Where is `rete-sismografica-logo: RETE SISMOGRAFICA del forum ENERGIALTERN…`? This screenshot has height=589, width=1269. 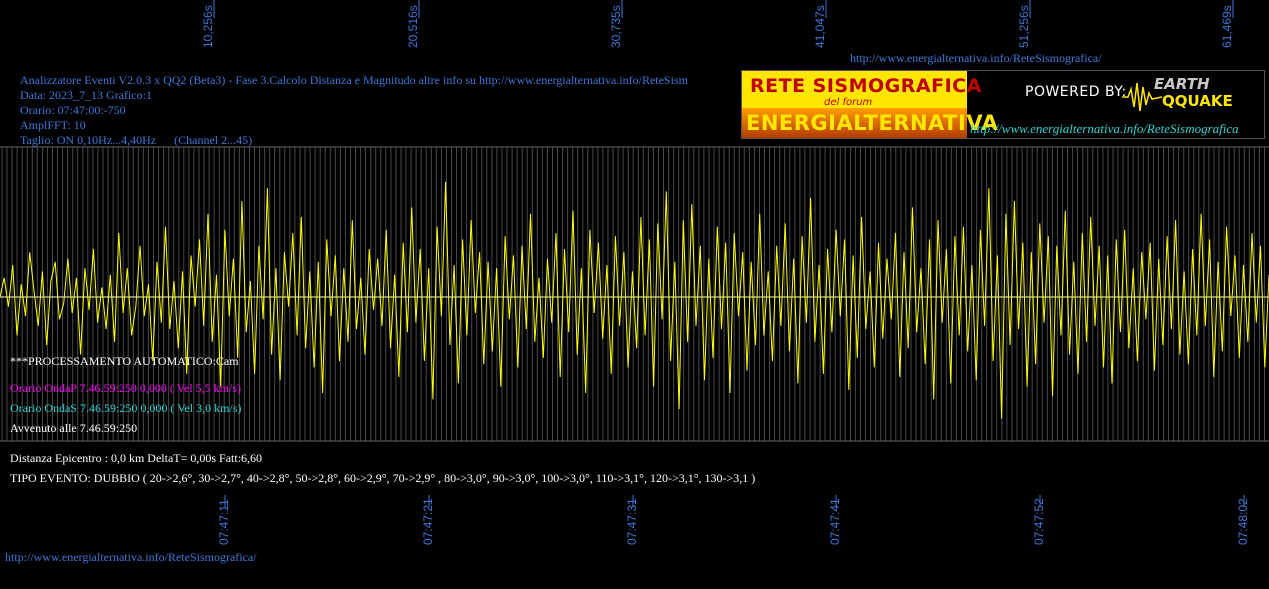 rete-sismografica-logo: RETE SISMOGRAFICA del forum ENERGIALTERN… is located at coordinates (1003, 104).